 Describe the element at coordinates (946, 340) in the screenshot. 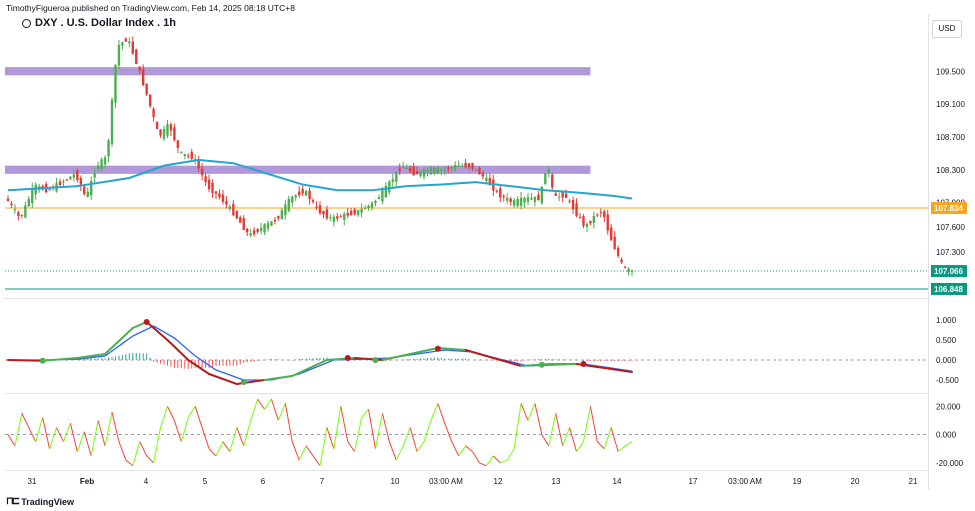

I see `macd-tick-label: 0.500` at that location.